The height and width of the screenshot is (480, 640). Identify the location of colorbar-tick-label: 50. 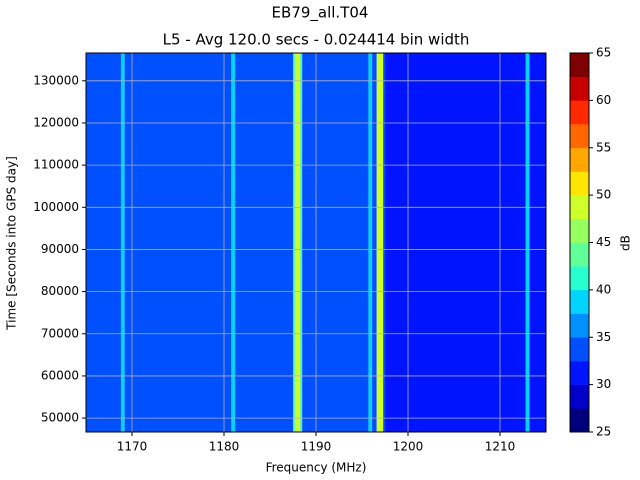
(603, 195).